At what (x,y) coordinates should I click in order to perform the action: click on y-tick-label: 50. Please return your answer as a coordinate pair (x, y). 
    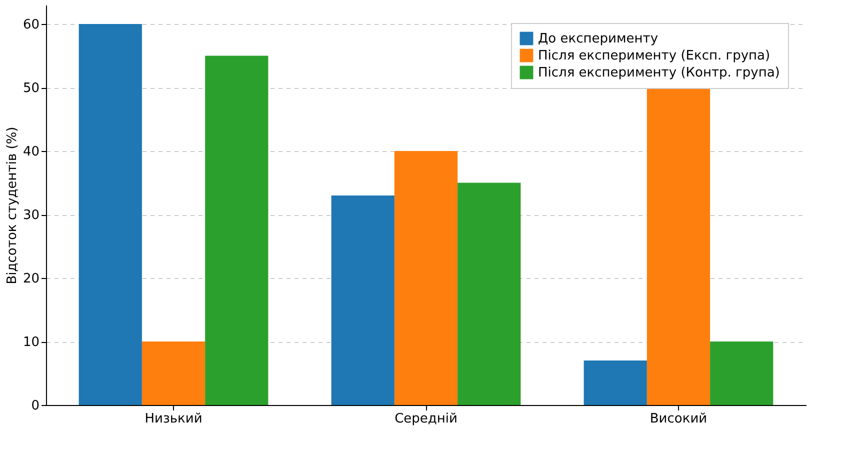
    Looking at the image, I should click on (31, 88).